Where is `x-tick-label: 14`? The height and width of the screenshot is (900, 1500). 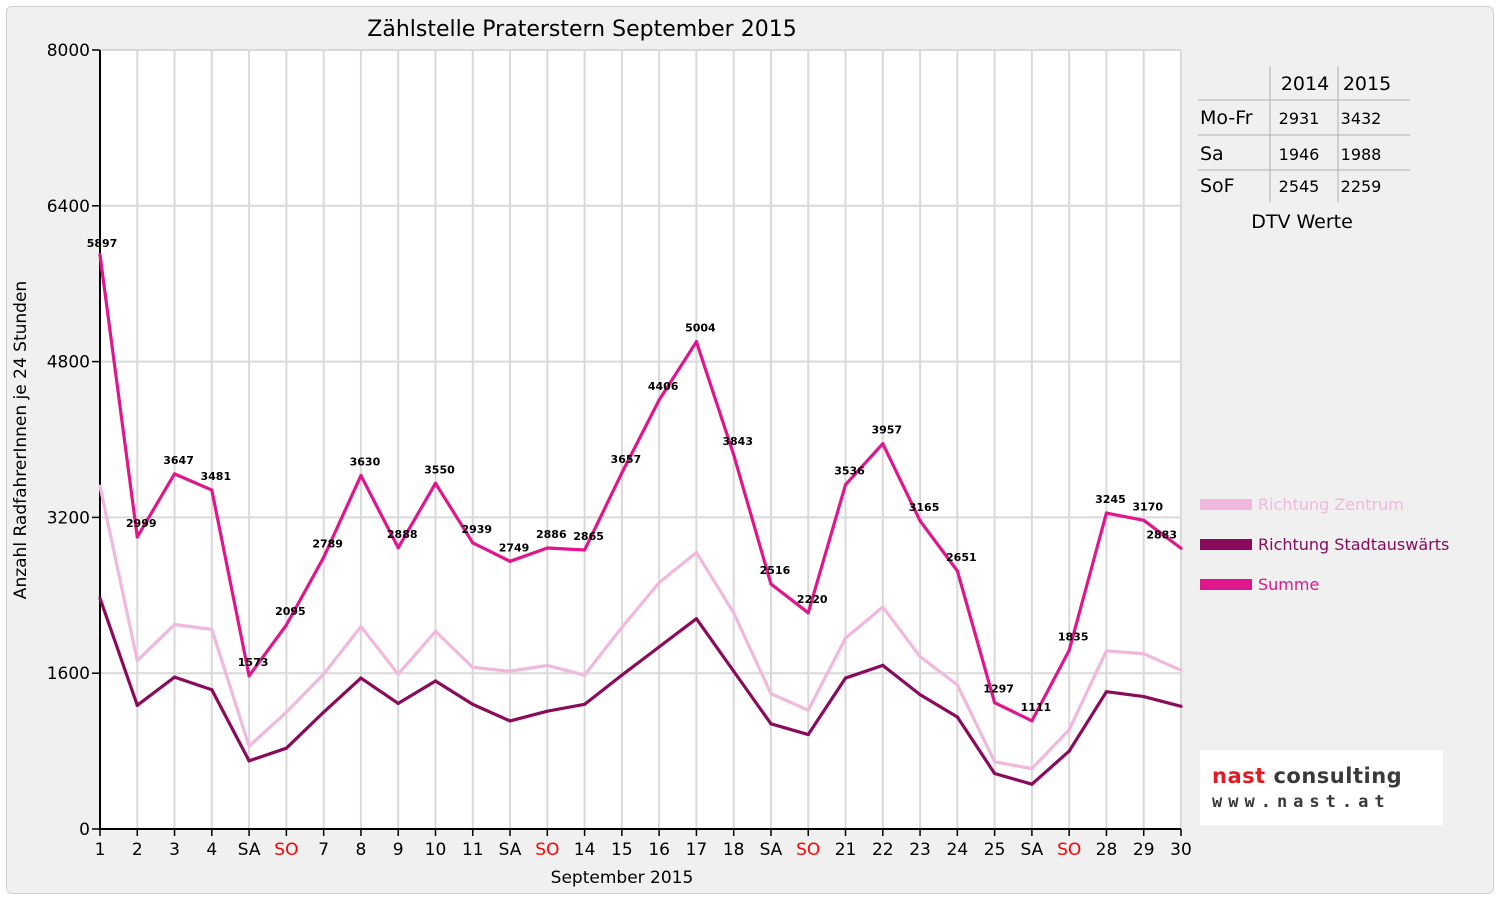
x-tick-label: 14 is located at coordinates (585, 850).